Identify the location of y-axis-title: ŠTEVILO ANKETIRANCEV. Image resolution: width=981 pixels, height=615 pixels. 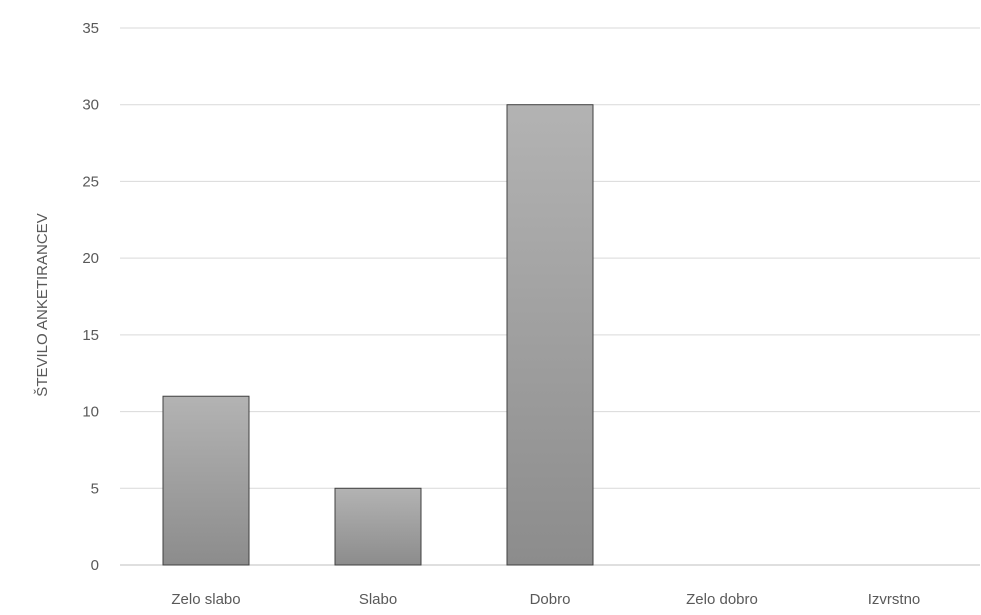
(42, 304).